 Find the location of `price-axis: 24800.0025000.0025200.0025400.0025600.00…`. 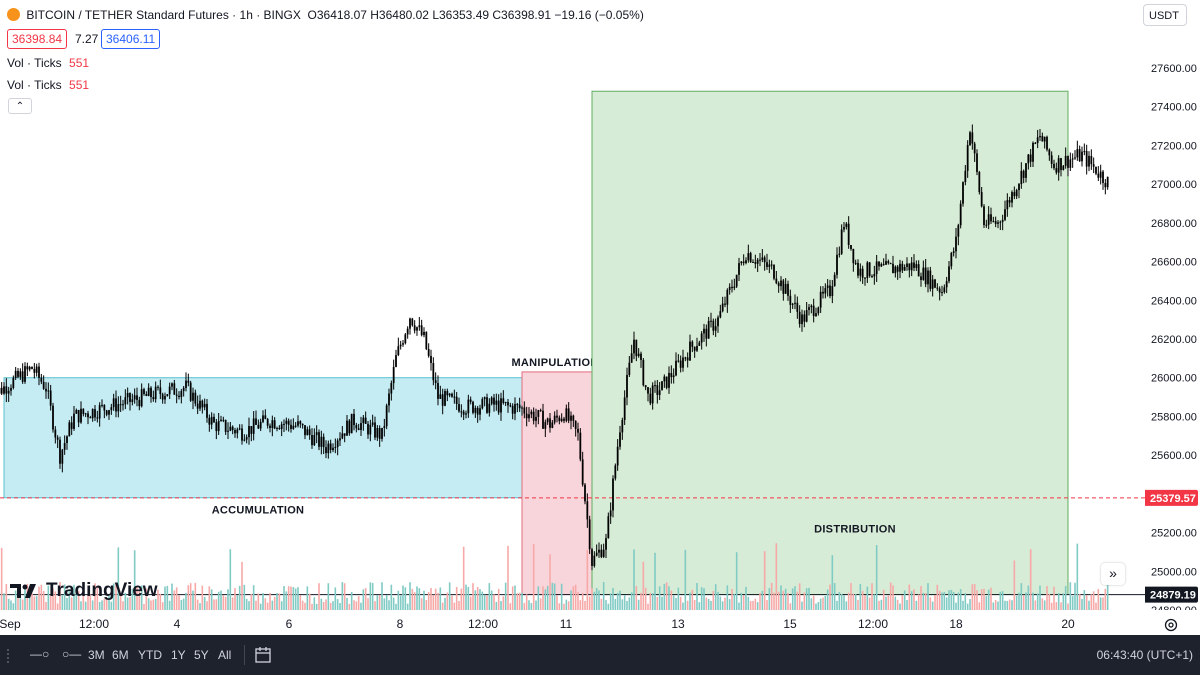

price-axis: 24800.0025000.0025200.0025400.0025600.00… is located at coordinates (1172, 305).